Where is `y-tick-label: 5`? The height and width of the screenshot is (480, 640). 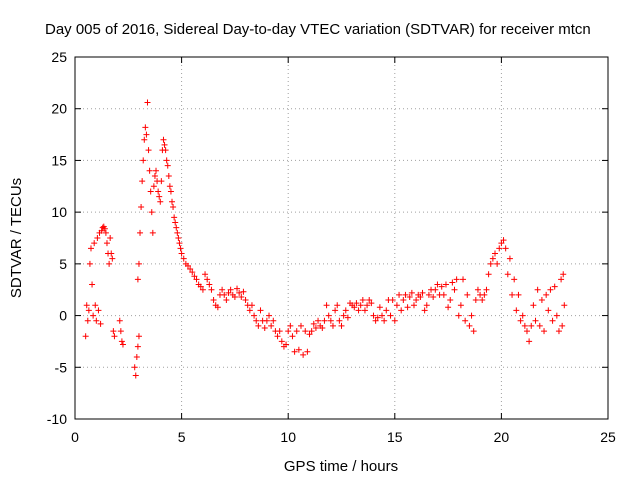
y-tick-label: 5 is located at coordinates (63, 264).